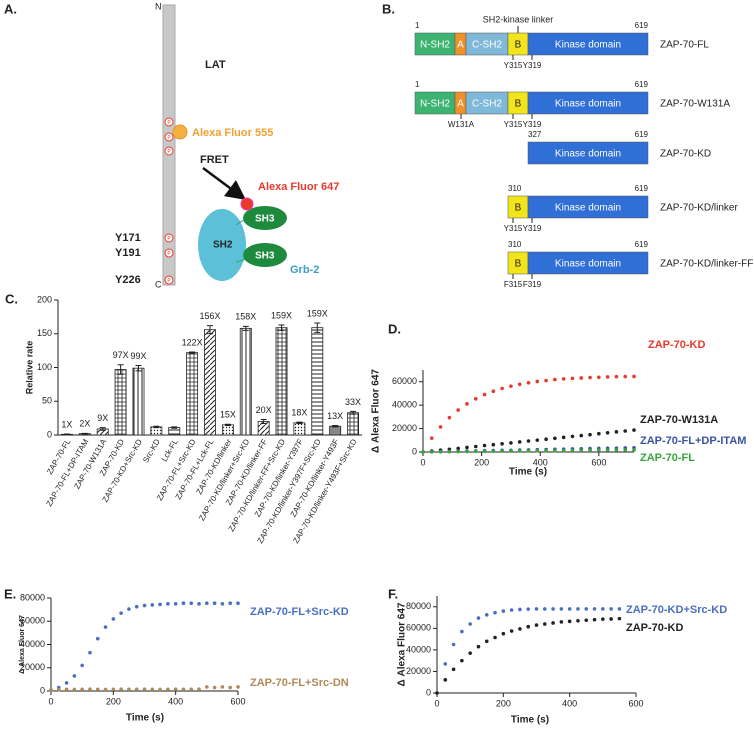 This screenshot has width=754, height=755. What do you see at coordinates (214, 160) in the screenshot?
I see `fret-label: FRET` at bounding box center [214, 160].